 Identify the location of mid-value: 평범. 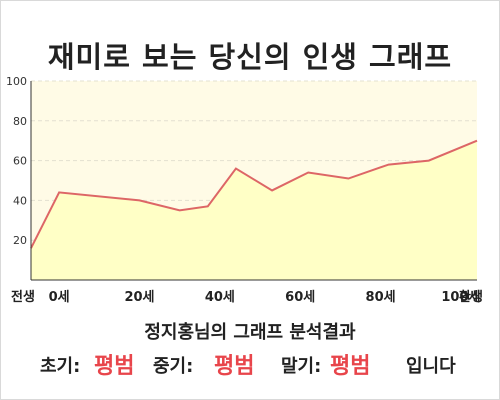
(234, 366).